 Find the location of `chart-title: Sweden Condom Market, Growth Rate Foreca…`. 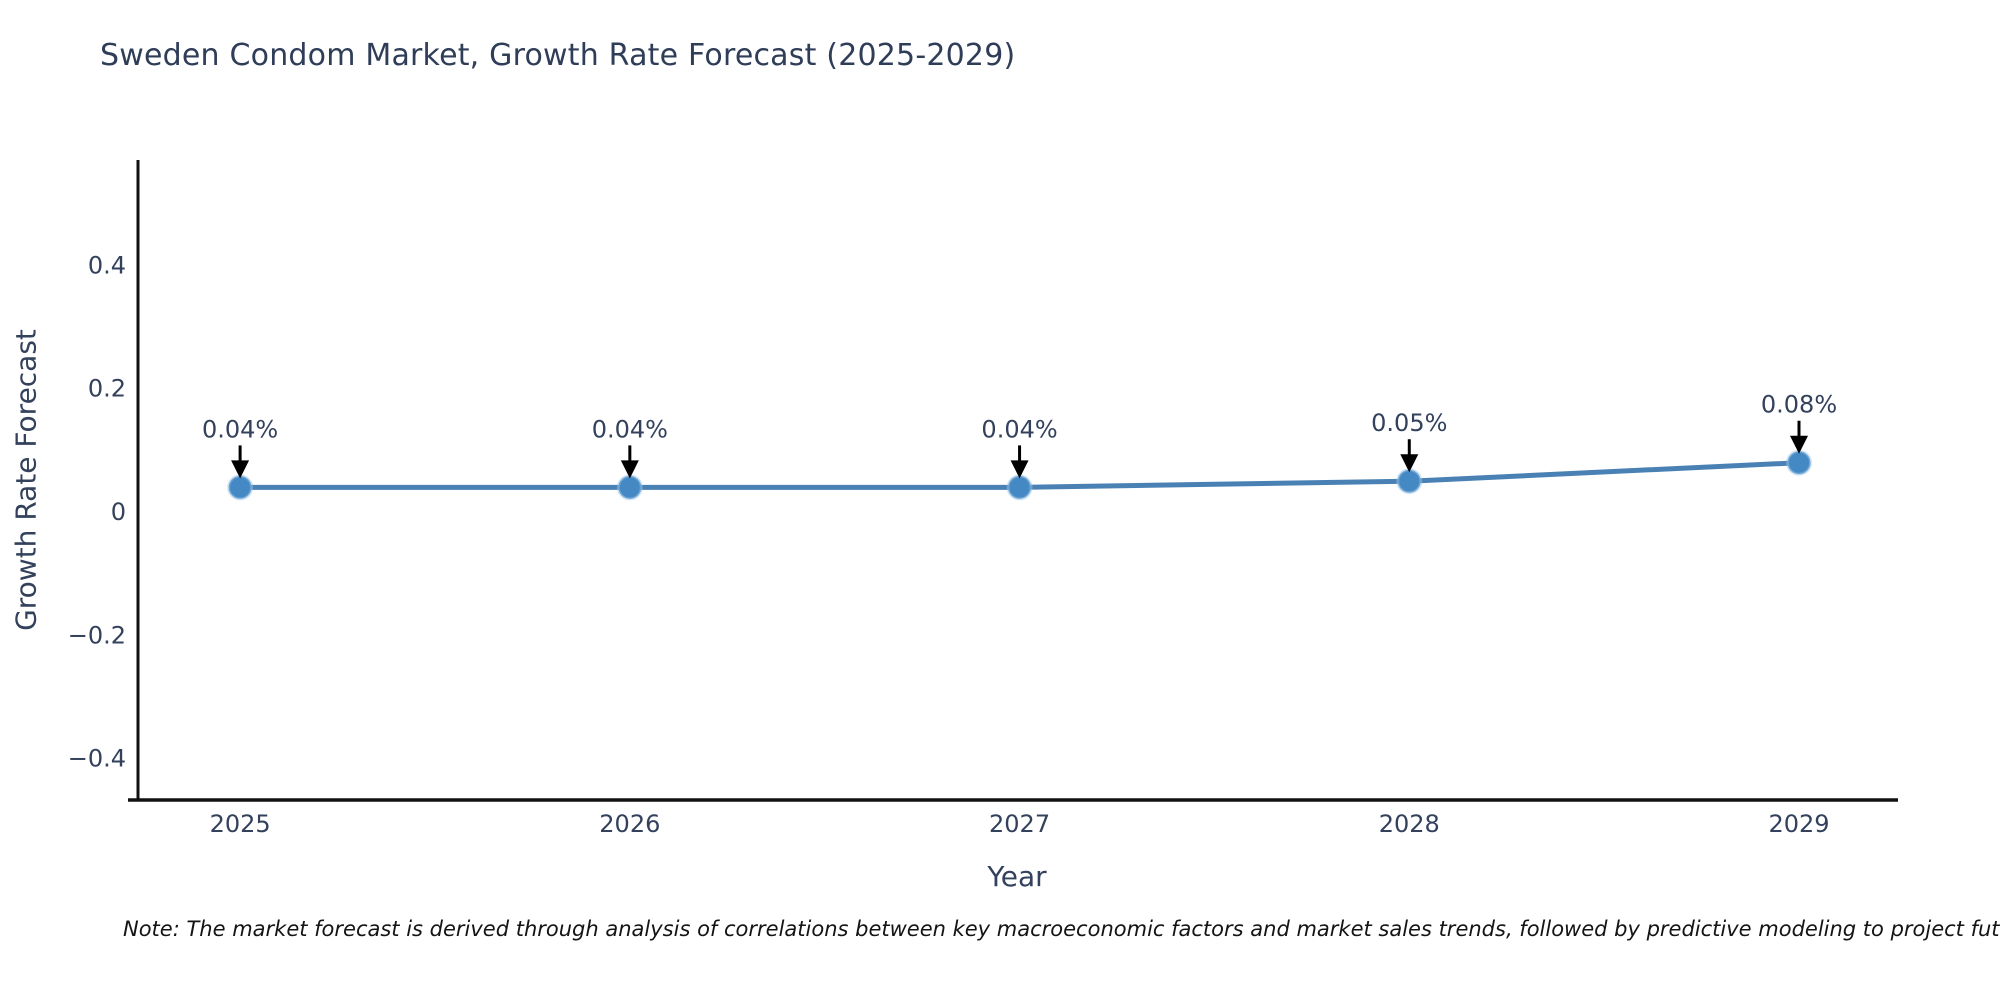

chart-title: Sweden Condom Market, Growth Rate Foreca… is located at coordinates (558, 55).